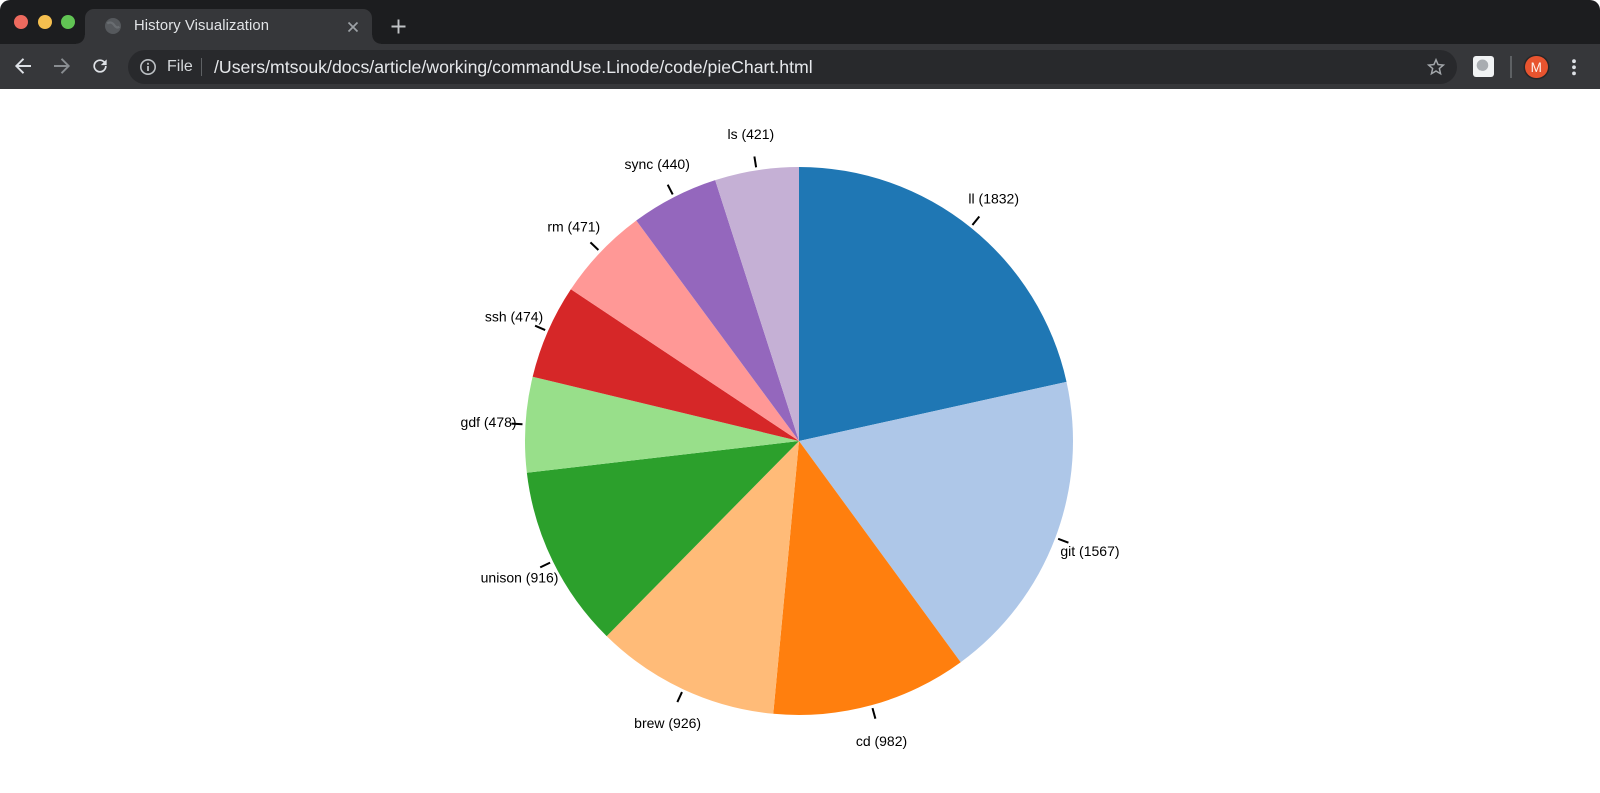 This screenshot has width=1600, height=793. I want to click on svg-text: git (1567), so click(1089, 551).